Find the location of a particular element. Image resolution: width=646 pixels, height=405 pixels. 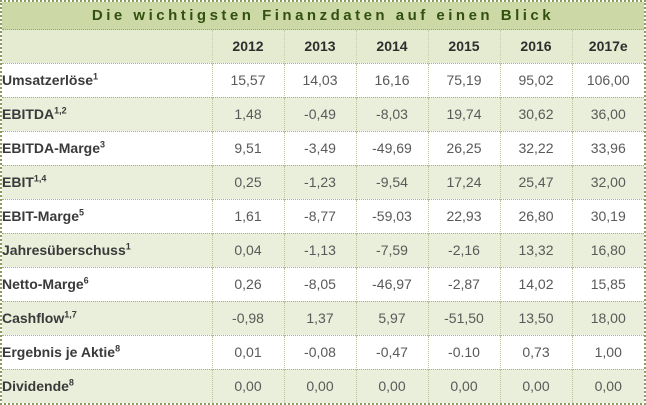

header-row: 2012 2013 2014 2015 2016 2017e is located at coordinates (323, 46).